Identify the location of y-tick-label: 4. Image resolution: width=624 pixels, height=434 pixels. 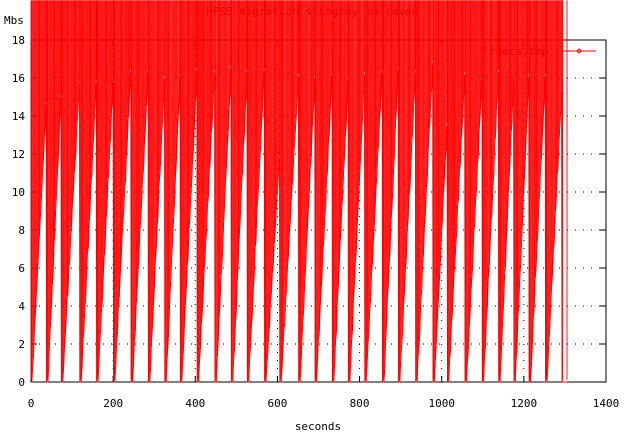
(21, 306).